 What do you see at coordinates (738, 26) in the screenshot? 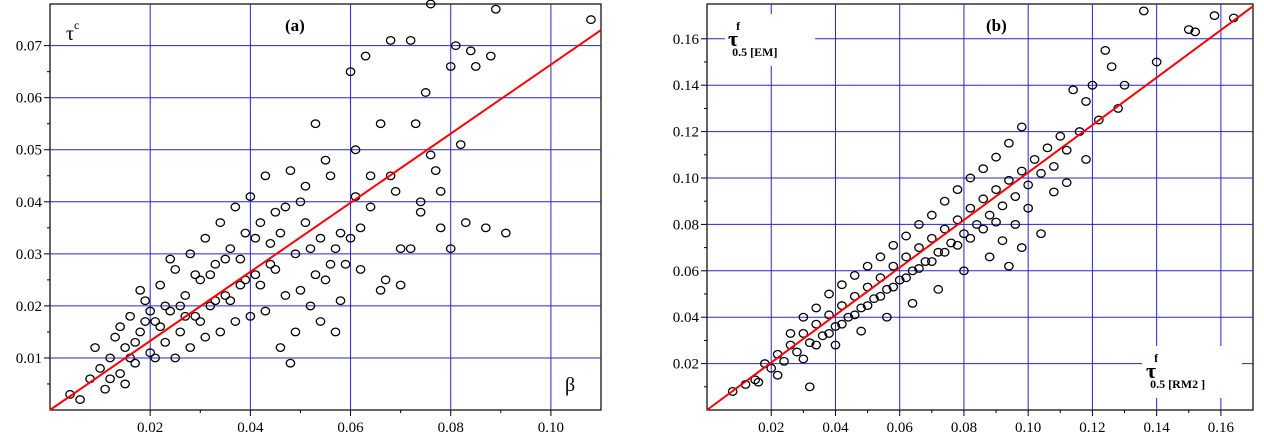
I see `y-axis-title-b-sup: f` at bounding box center [738, 26].